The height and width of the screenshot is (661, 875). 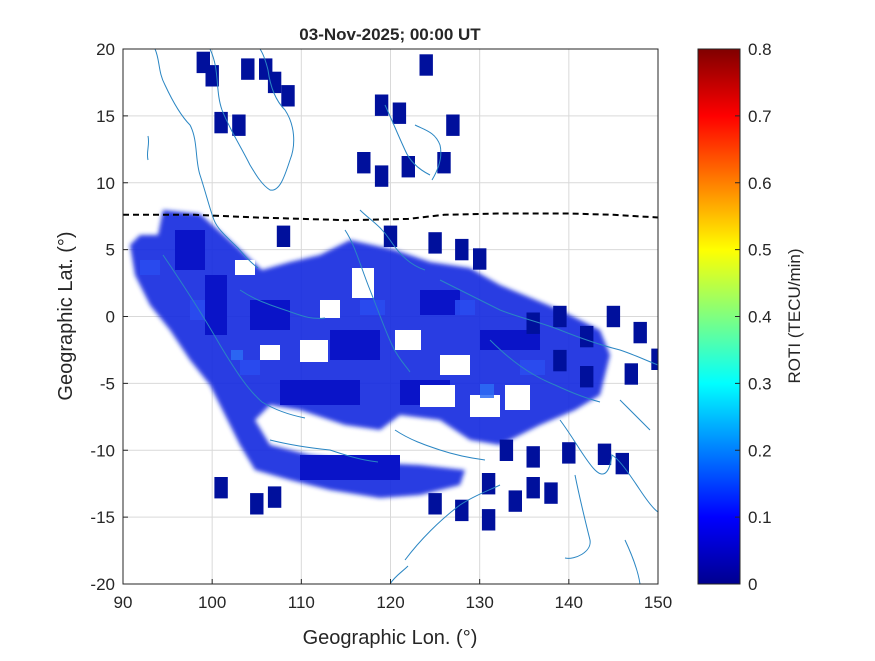 I want to click on magnetic-equator-line, so click(x=390, y=217).